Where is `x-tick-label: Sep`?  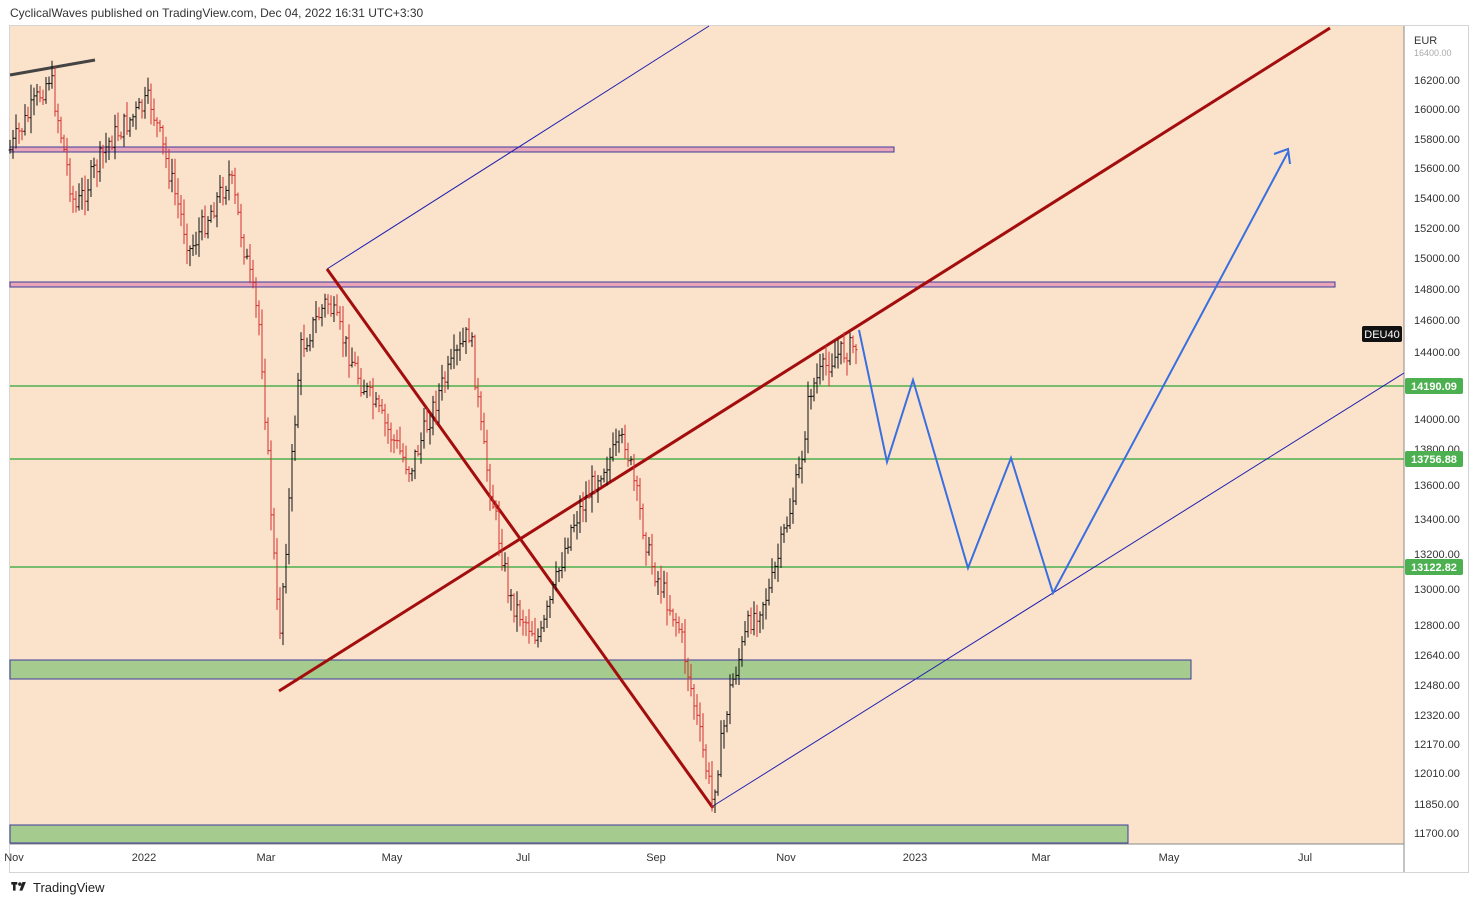
x-tick-label: Sep is located at coordinates (656, 858).